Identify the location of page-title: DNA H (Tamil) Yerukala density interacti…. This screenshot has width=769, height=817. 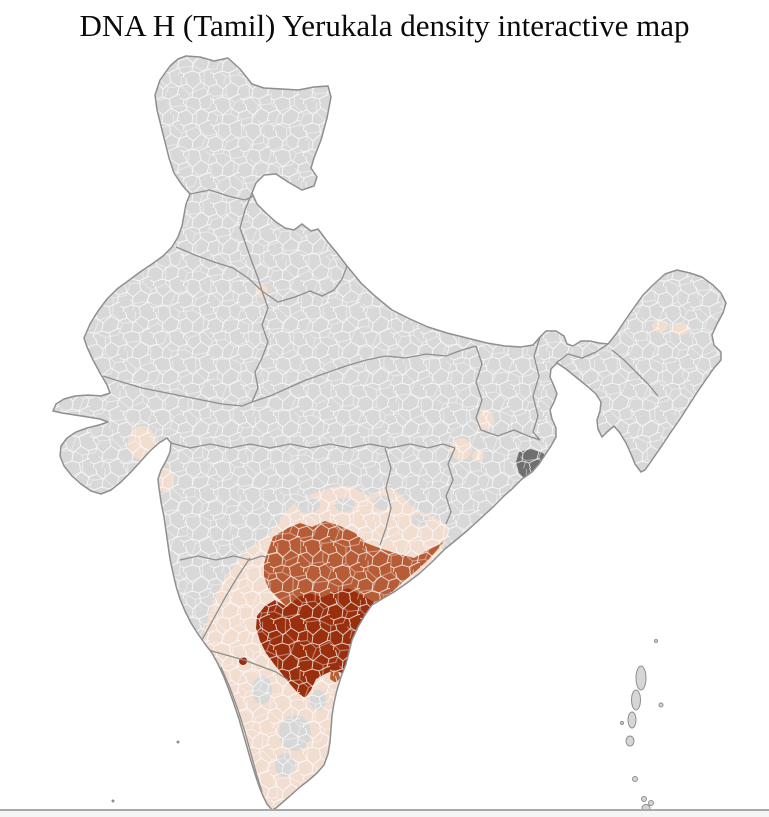
(384, 25).